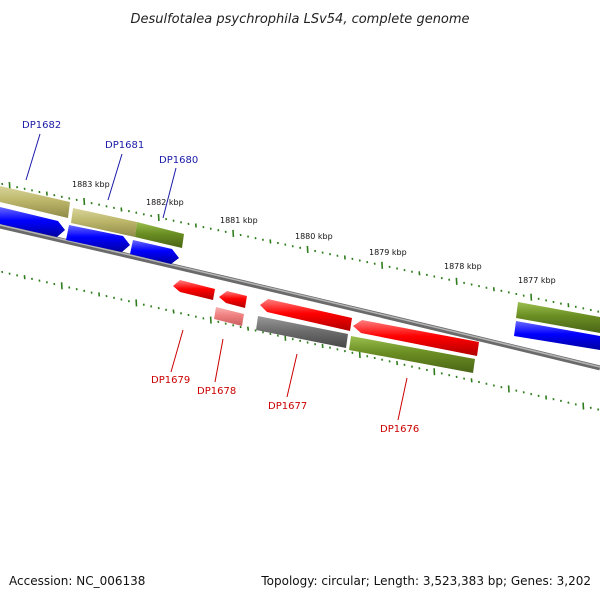 The width and height of the screenshot is (600, 600). Describe the element at coordinates (115, 177) in the screenshot. I see `leader-dp1681` at that location.